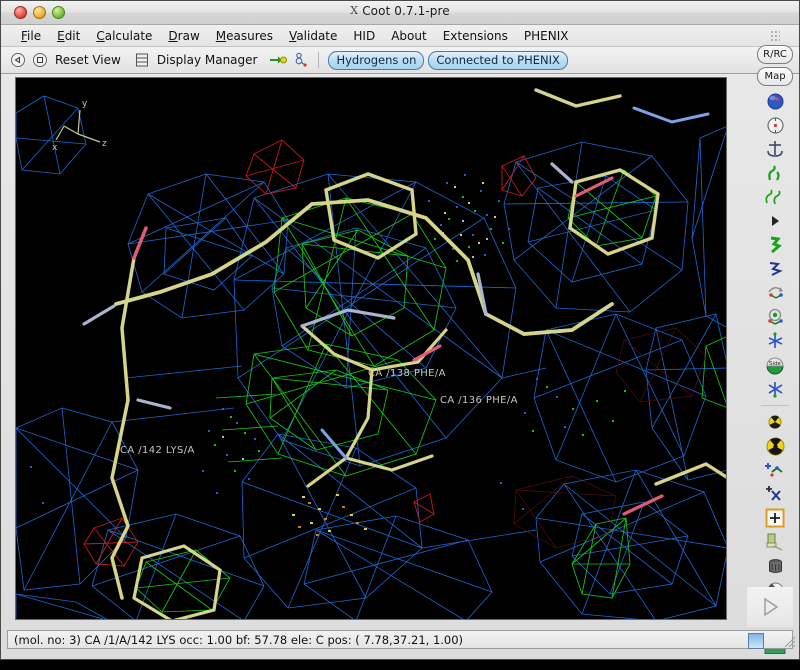 The width and height of the screenshot is (800, 670). Describe the element at coordinates (140, 243) in the screenshot. I see `bond-oxygen` at that location.